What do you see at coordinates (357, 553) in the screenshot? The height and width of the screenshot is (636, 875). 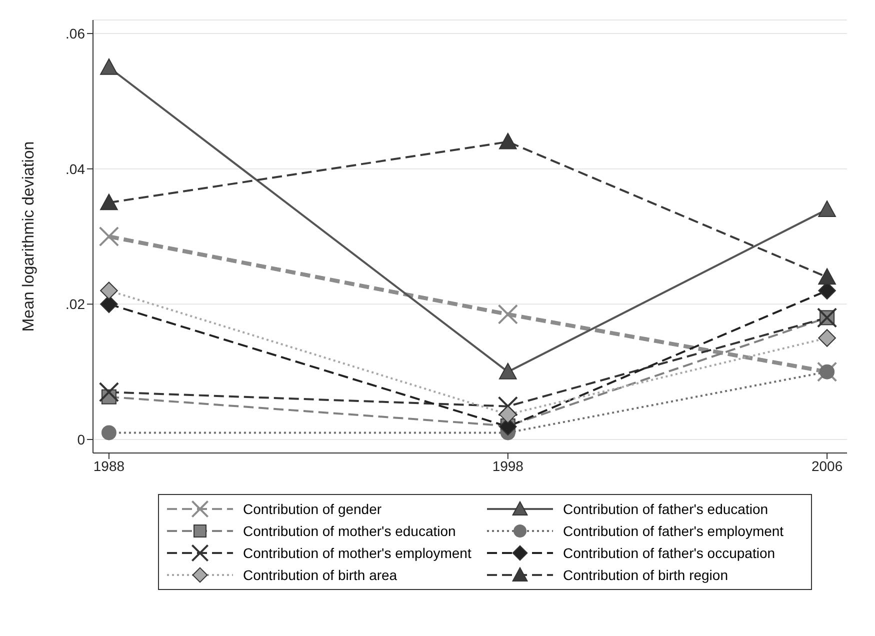 I see `legend-label: Contribution of mother's employment` at bounding box center [357, 553].